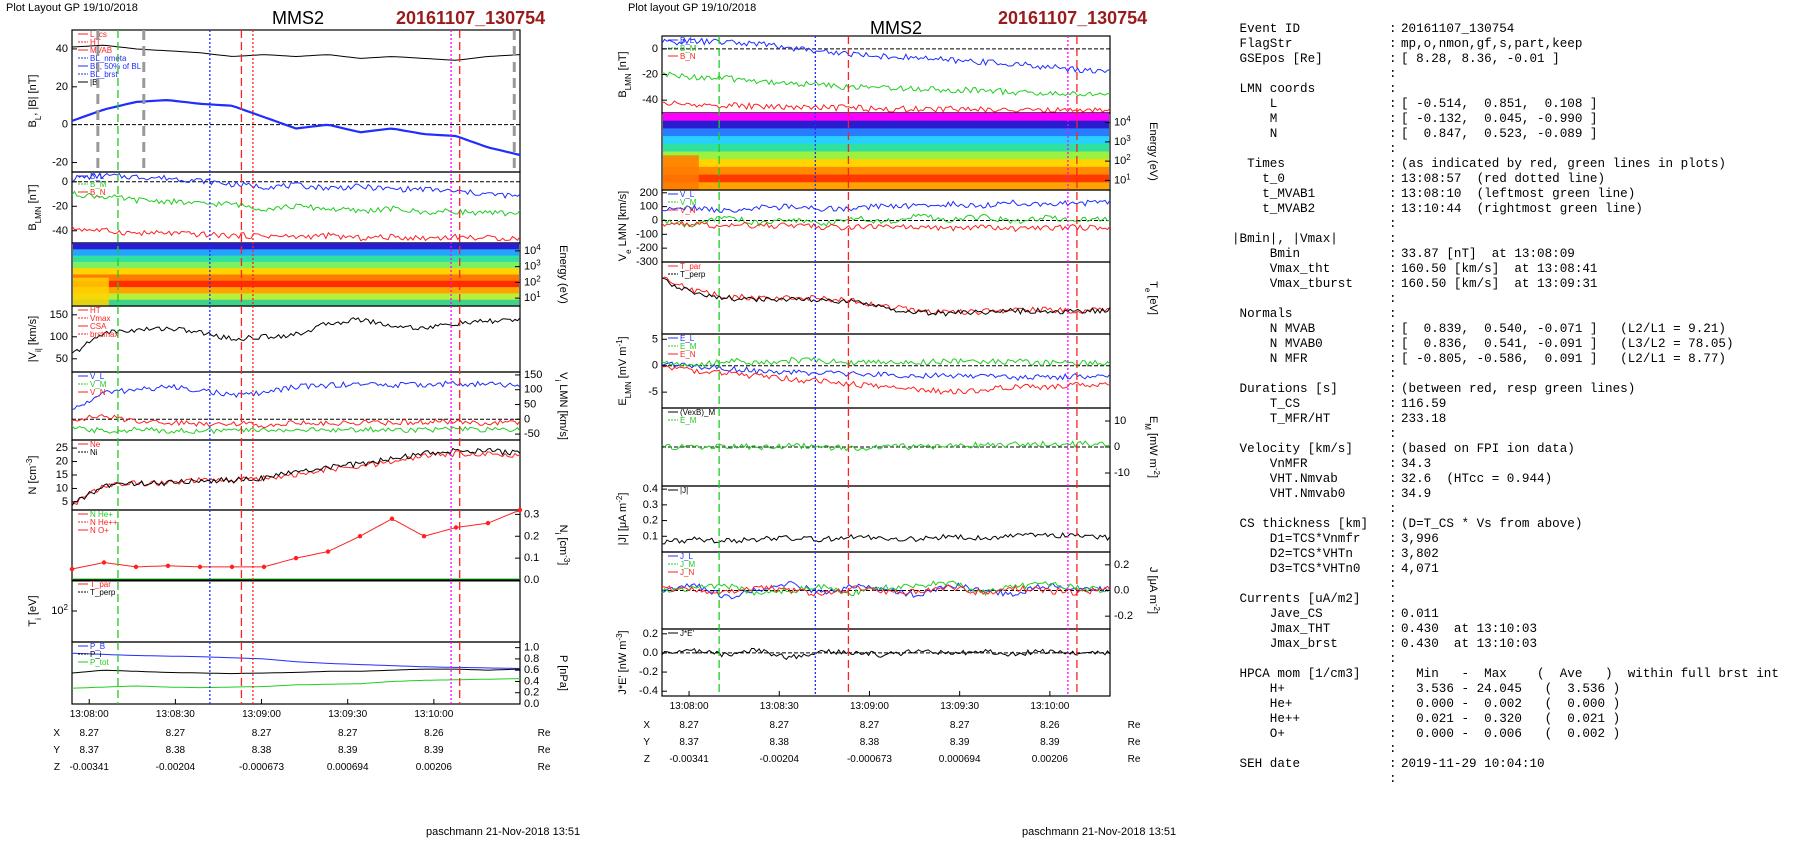  I want to click on legend-entry: T_par, so click(690, 266).